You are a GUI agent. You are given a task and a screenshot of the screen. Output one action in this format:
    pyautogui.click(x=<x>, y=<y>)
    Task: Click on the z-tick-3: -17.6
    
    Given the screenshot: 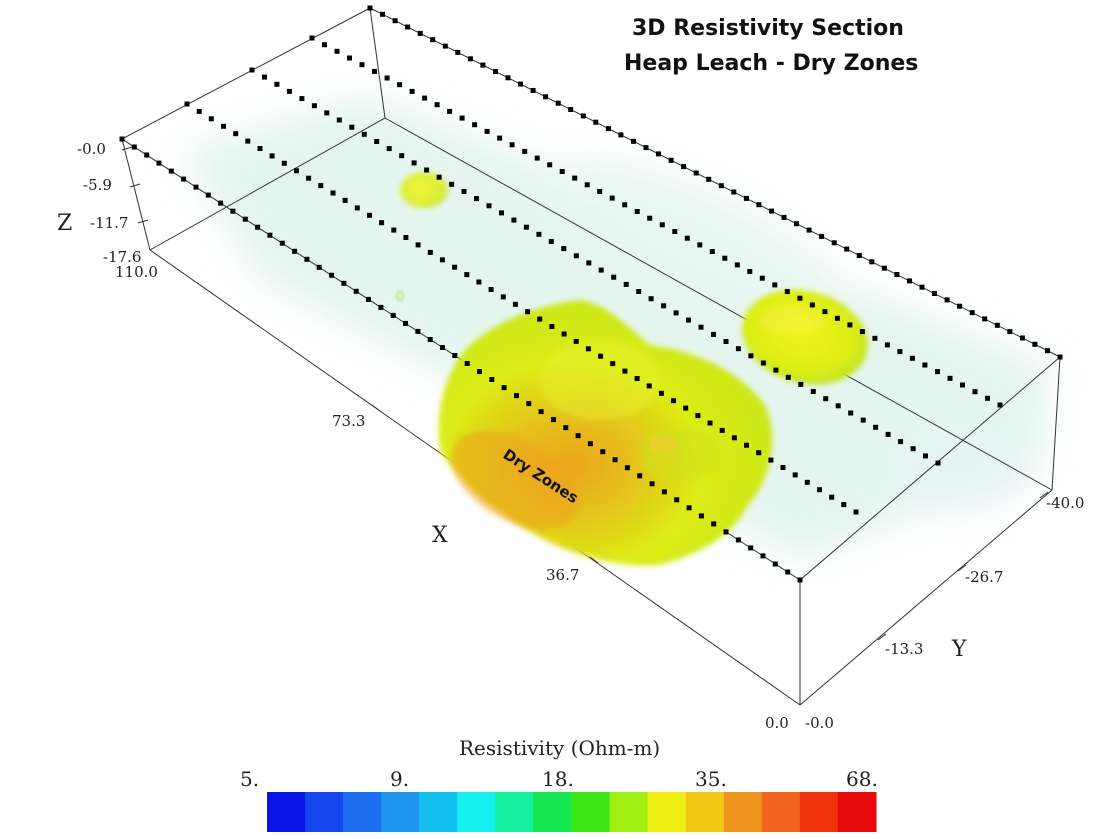 What is the action you would take?
    pyautogui.click(x=122, y=257)
    